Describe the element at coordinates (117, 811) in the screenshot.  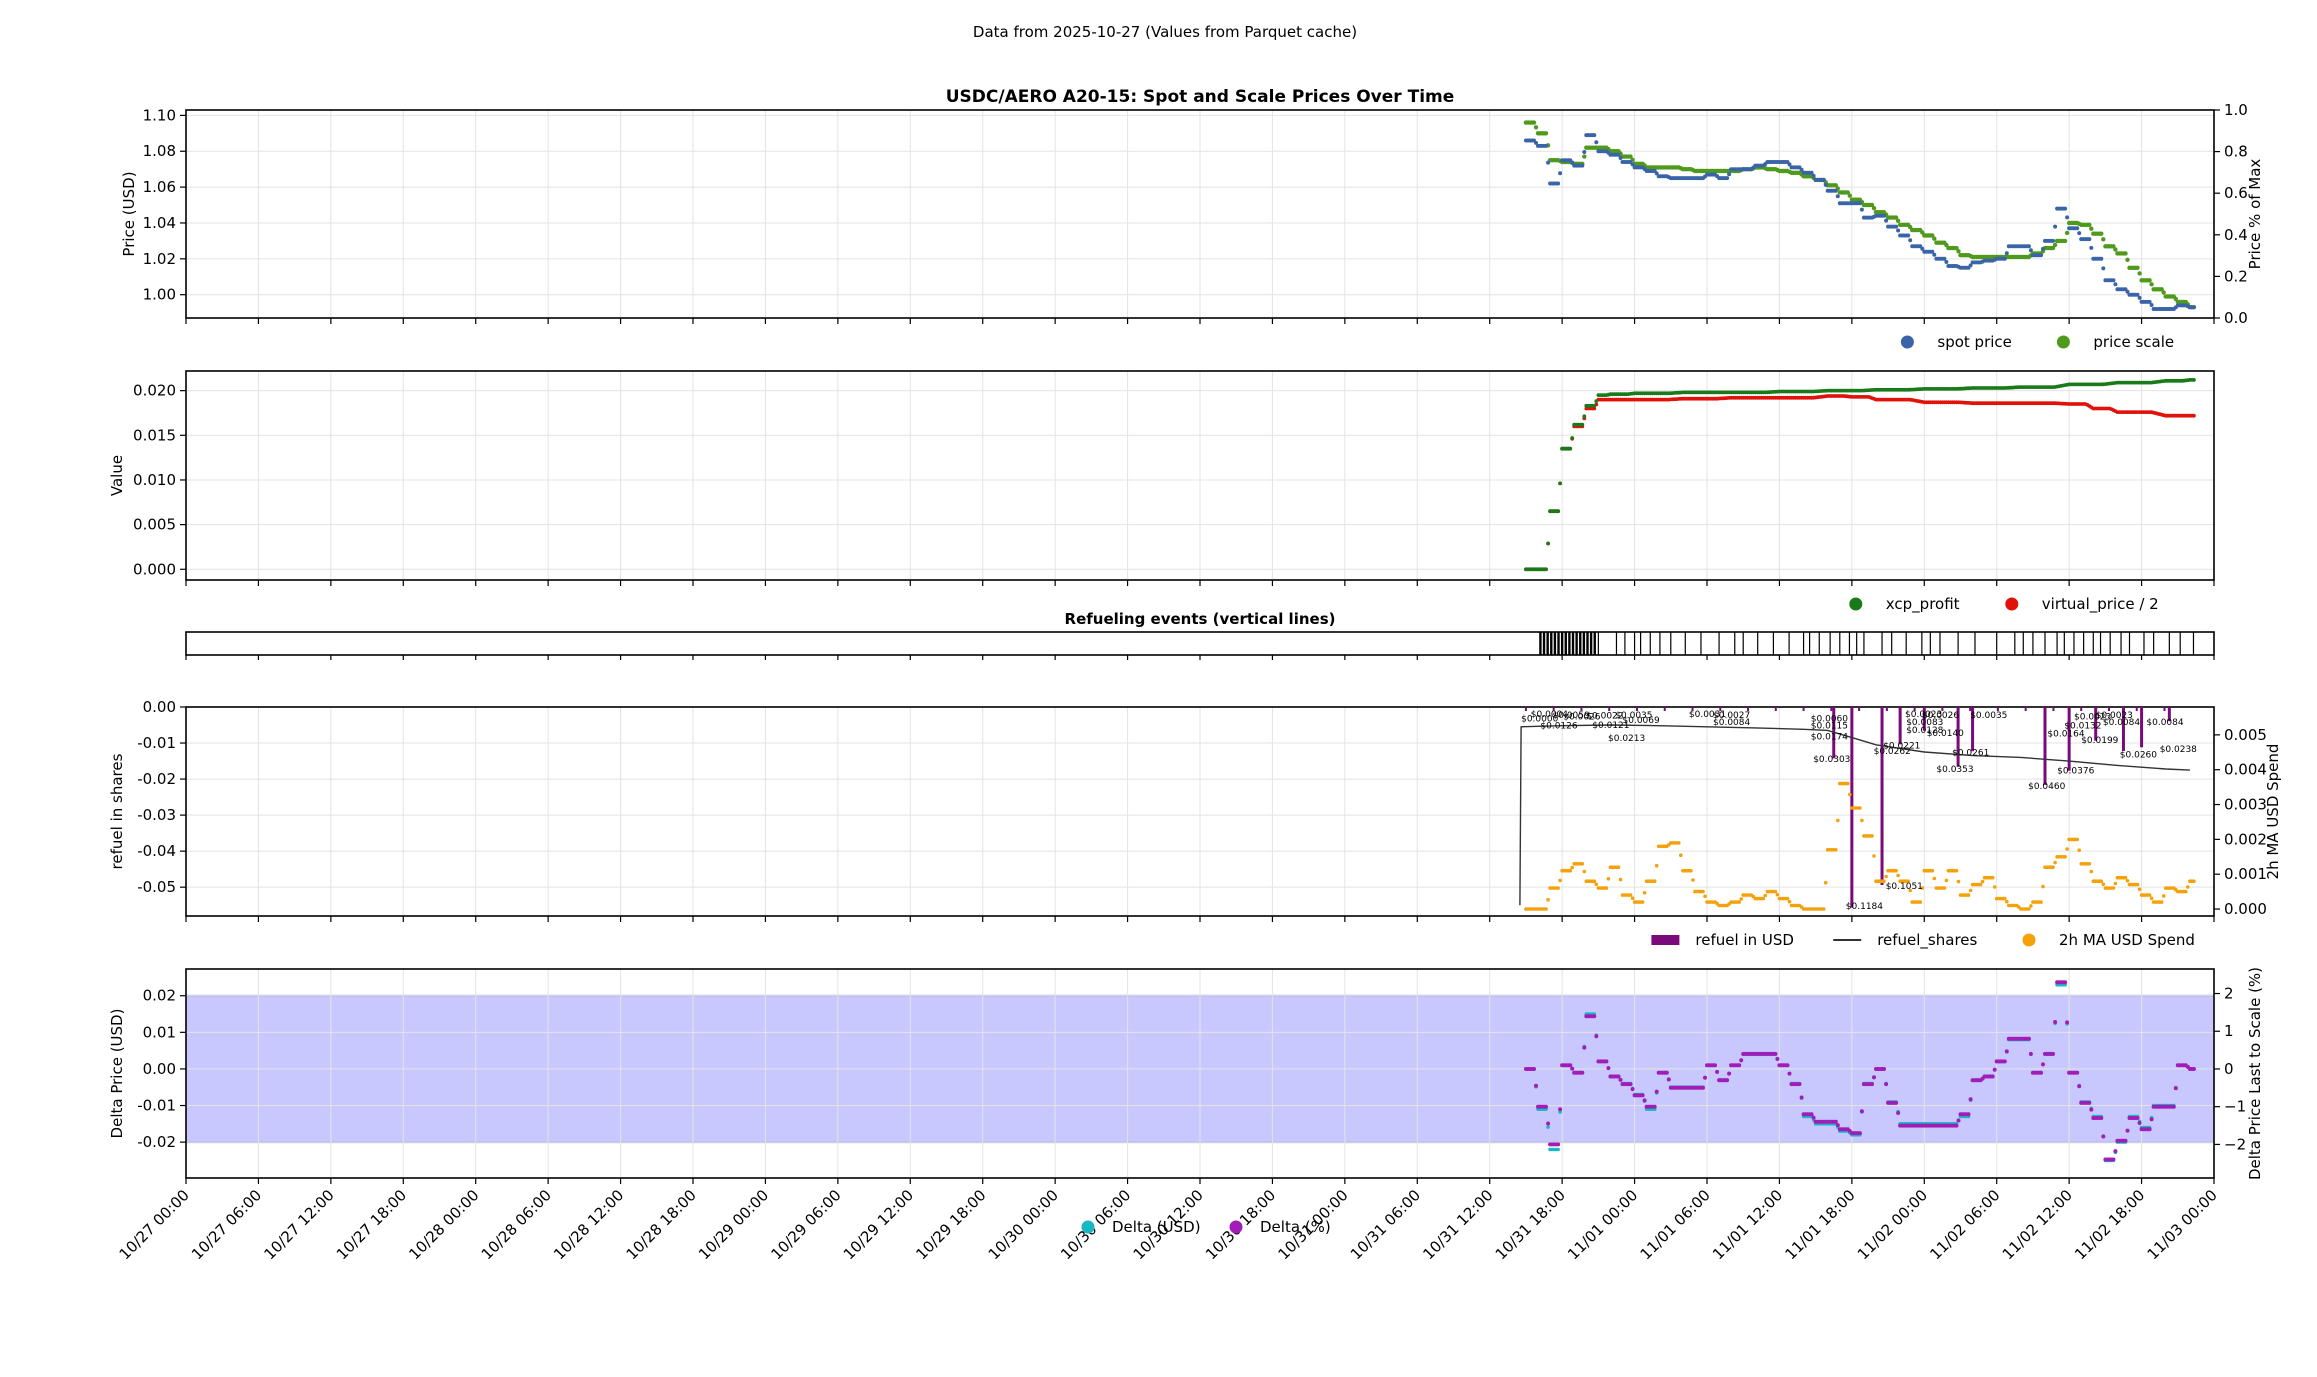
I see `refuel-y-label: refuel in shares` at that location.